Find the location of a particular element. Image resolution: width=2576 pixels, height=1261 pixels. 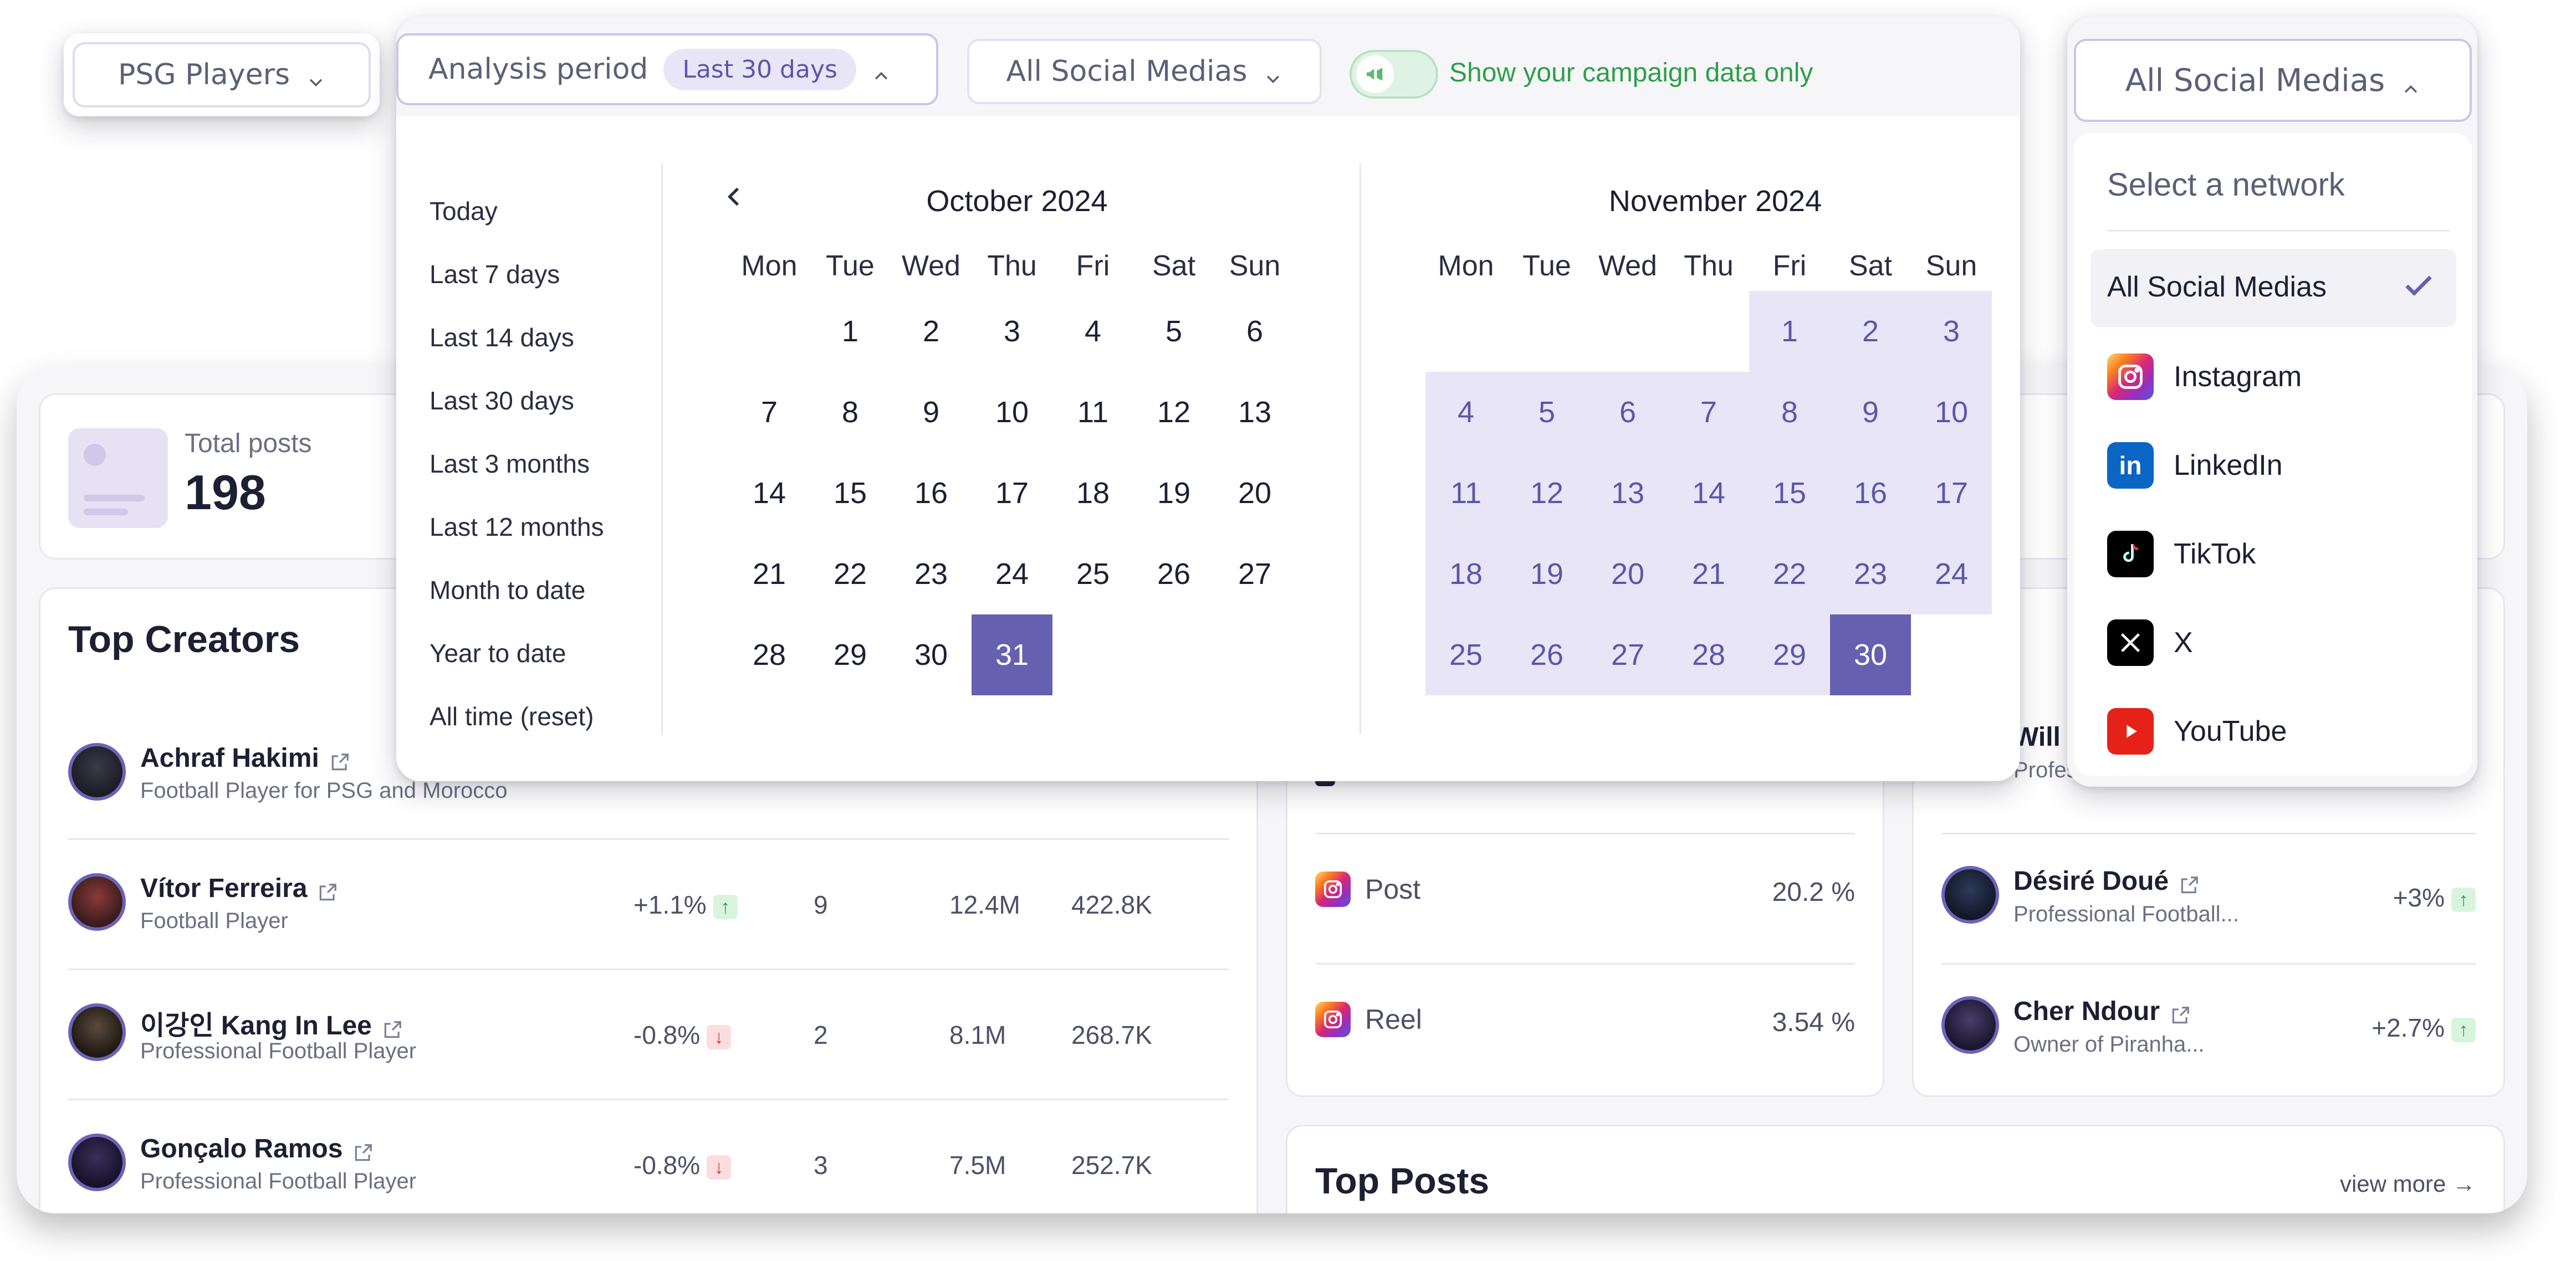

preset-year-to-date: Year to date is located at coordinates (498, 653).